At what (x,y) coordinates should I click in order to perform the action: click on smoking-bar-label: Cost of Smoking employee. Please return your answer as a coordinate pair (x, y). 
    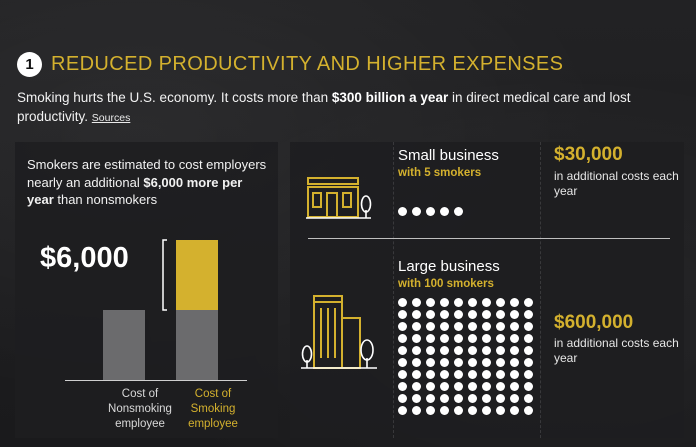
    Looking at the image, I should click on (213, 409).